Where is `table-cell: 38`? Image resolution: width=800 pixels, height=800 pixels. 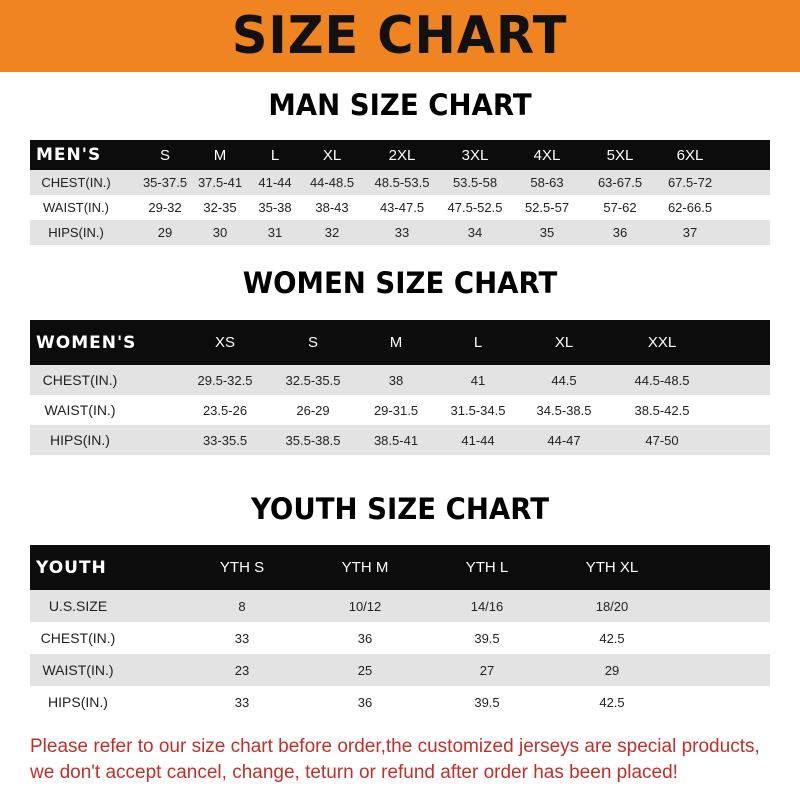
table-cell: 38 is located at coordinates (396, 380).